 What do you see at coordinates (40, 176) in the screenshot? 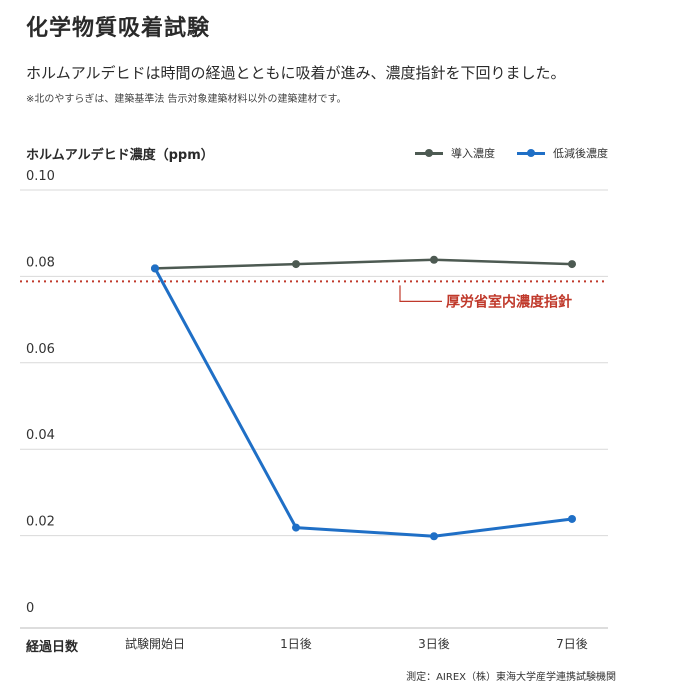
I see `y-tick-label: 0.10` at bounding box center [40, 176].